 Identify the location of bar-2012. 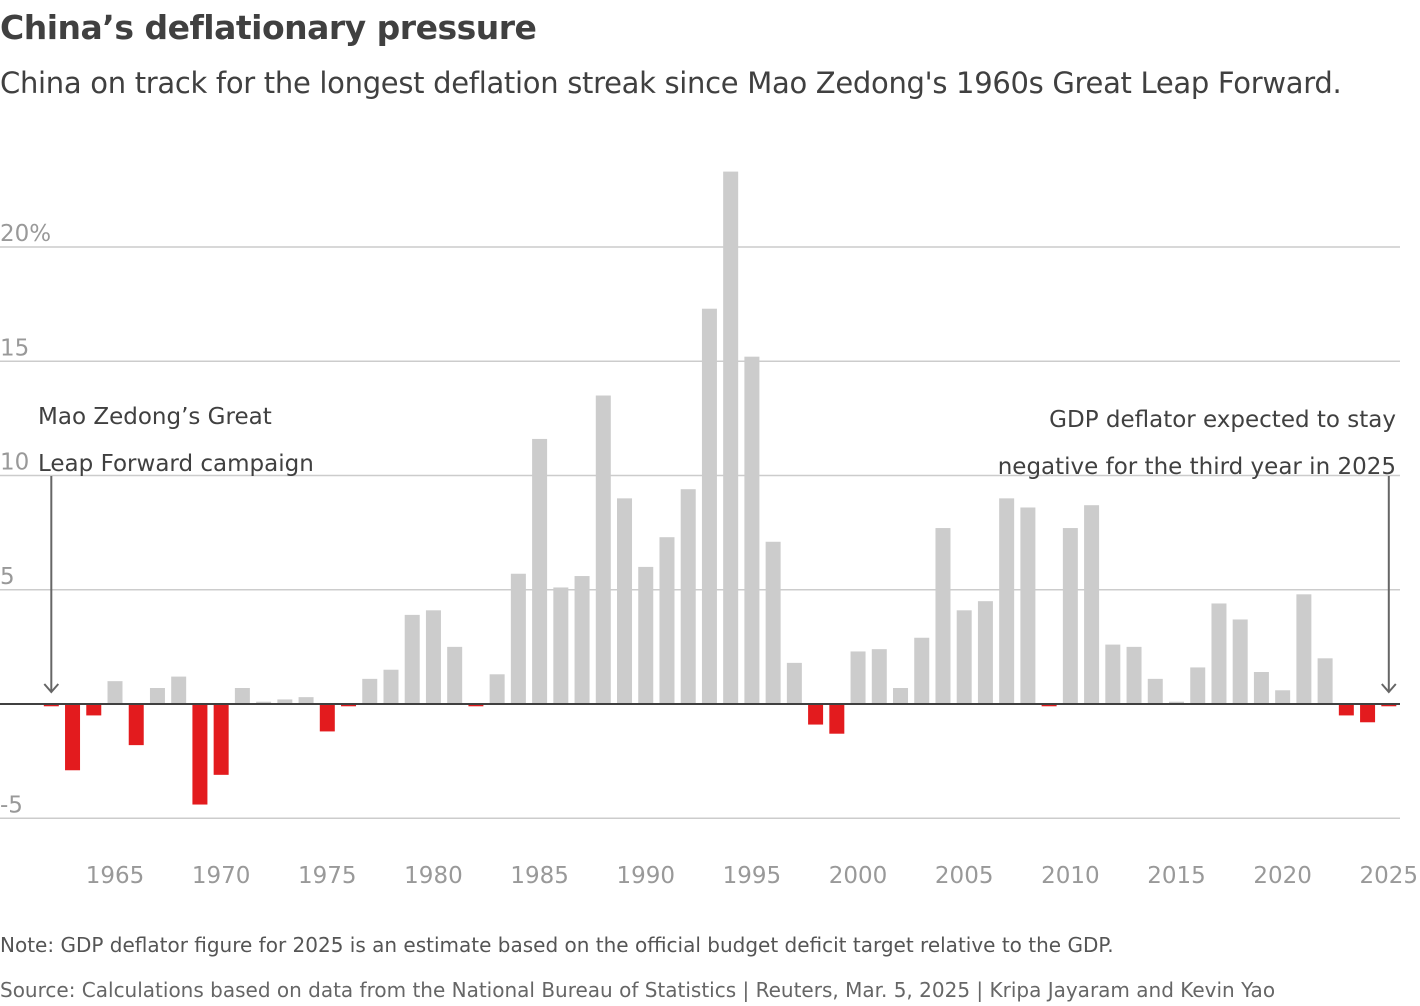
(1113, 674).